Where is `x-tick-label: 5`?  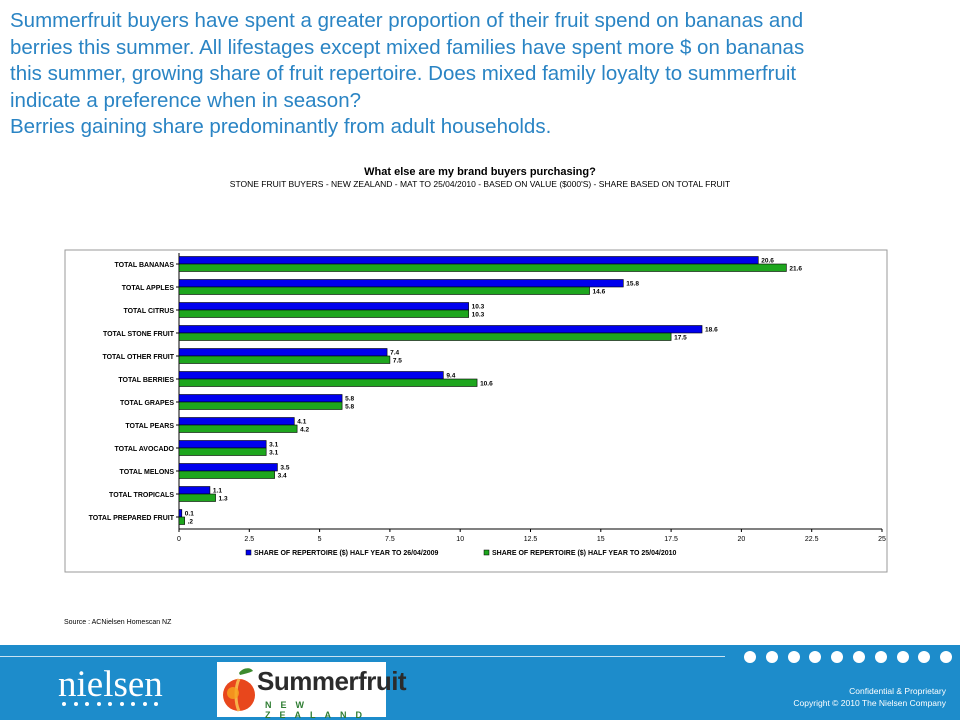
x-tick-label: 5 is located at coordinates (320, 539).